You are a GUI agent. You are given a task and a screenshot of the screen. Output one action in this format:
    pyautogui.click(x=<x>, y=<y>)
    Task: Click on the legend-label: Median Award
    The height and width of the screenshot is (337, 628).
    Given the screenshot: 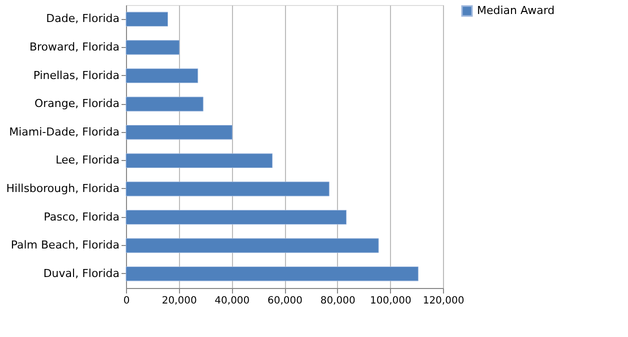 What is the action you would take?
    pyautogui.click(x=516, y=10)
    